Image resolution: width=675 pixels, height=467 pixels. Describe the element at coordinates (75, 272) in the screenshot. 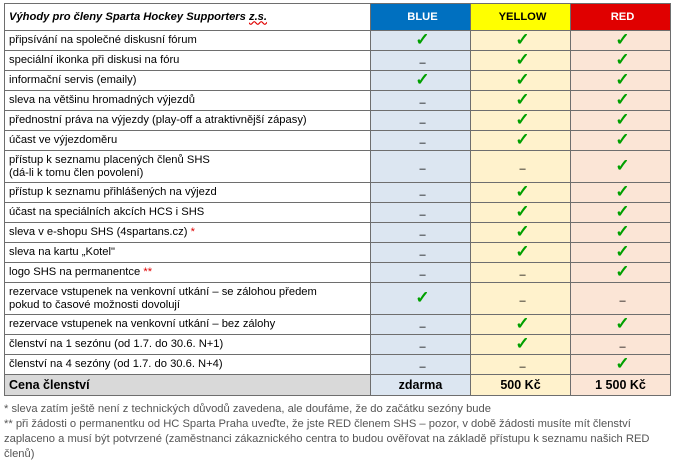

I see `benefit-label-text: logo SHS na permanentce` at that location.